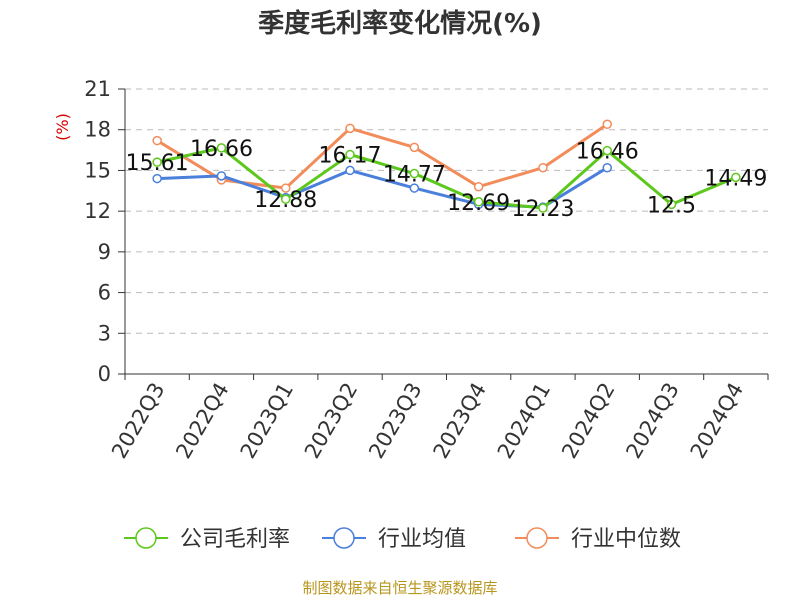 The image size is (800, 600). I want to click on y-tick-label: 18, so click(97, 130).